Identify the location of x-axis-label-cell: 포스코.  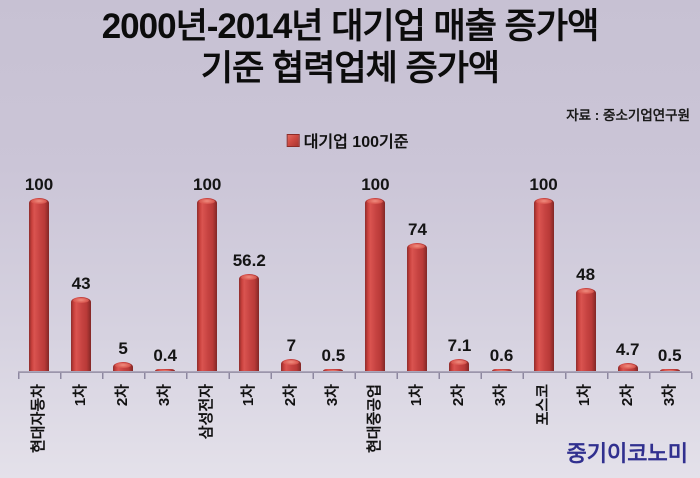
(544, 427).